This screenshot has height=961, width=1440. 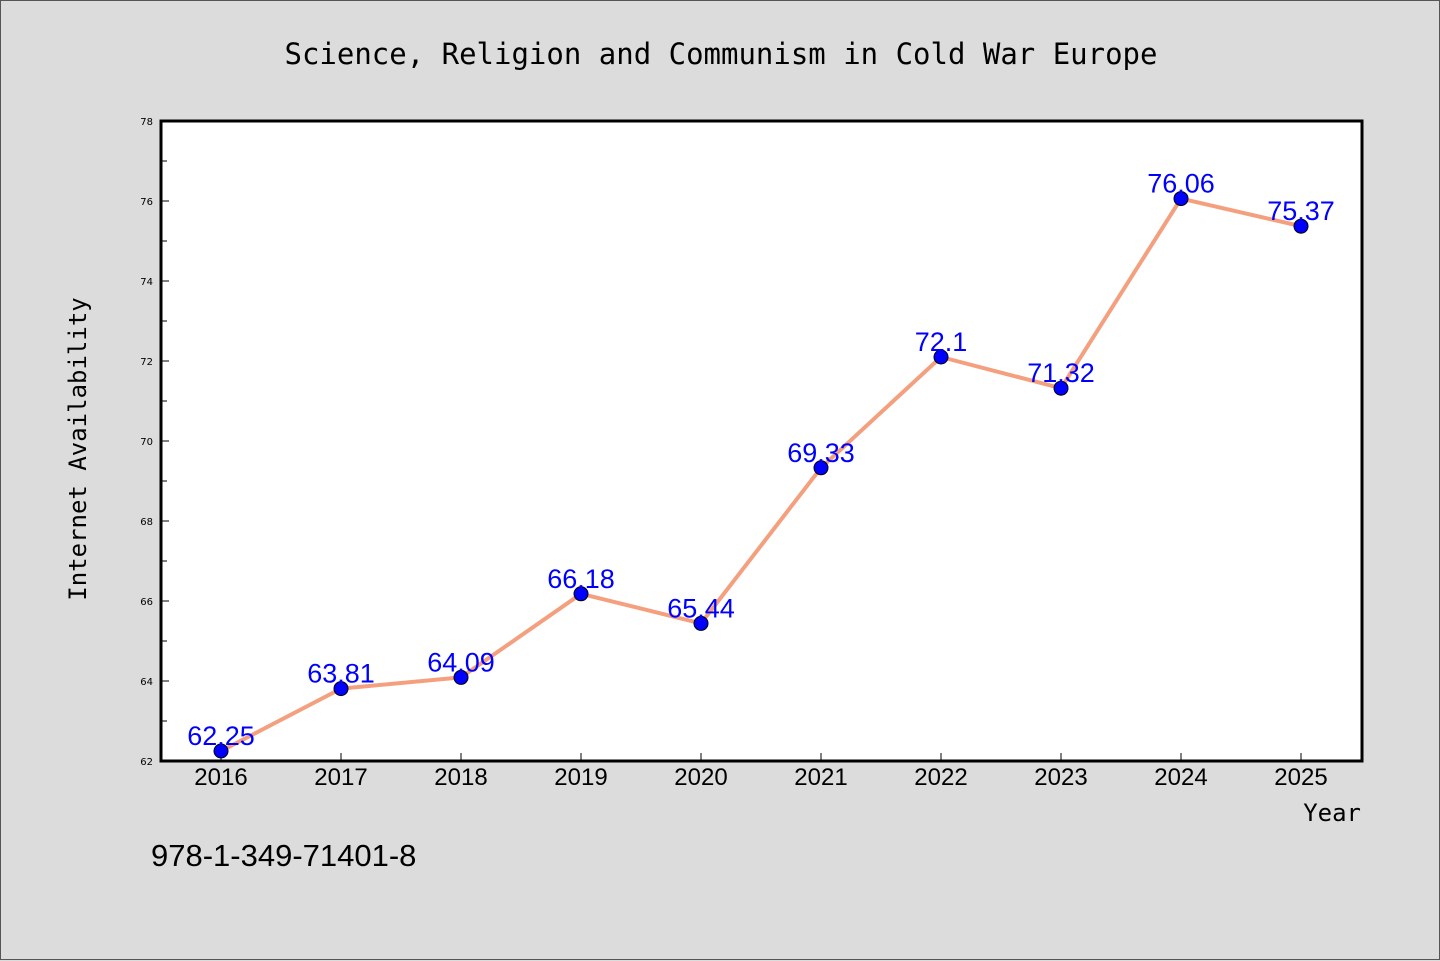 I want to click on x-tick-label: 2025, so click(x=1300, y=777).